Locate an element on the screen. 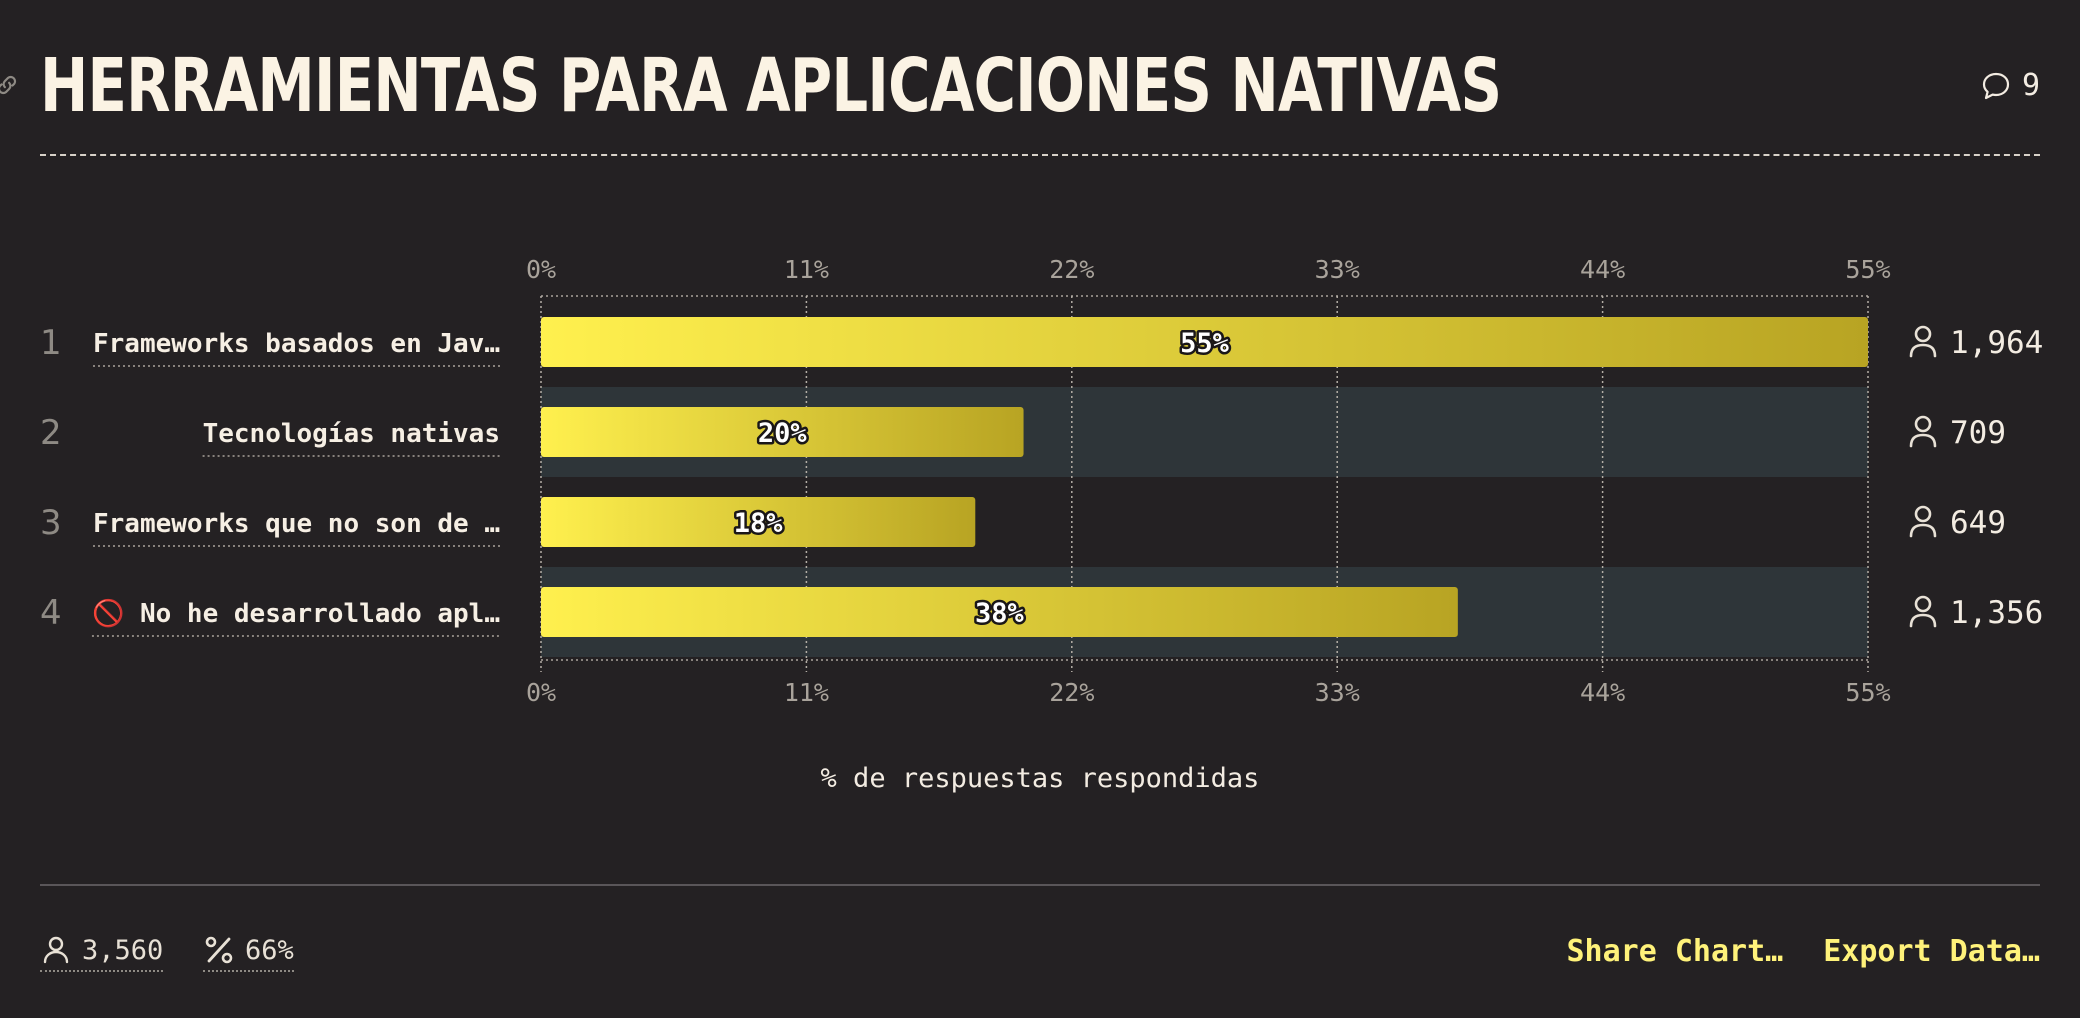  x-tick-label-top: 22% is located at coordinates (1071, 269).